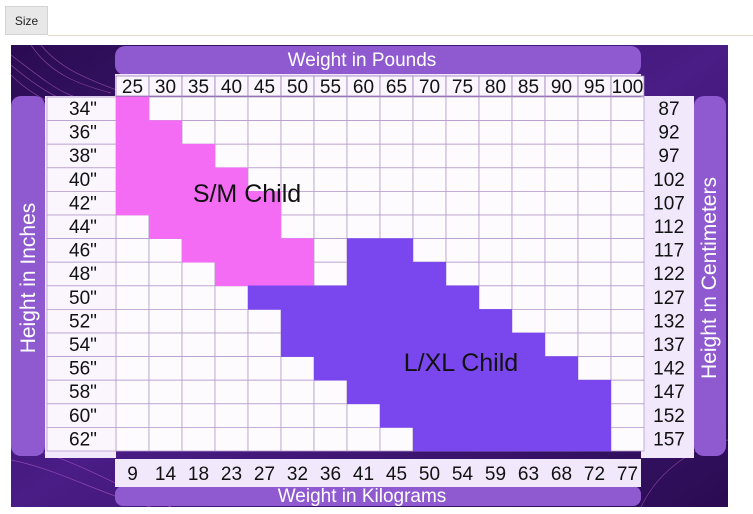 This screenshot has width=753, height=514. What do you see at coordinates (396, 87) in the screenshot?
I see `pounds-tick-label: 65` at bounding box center [396, 87].